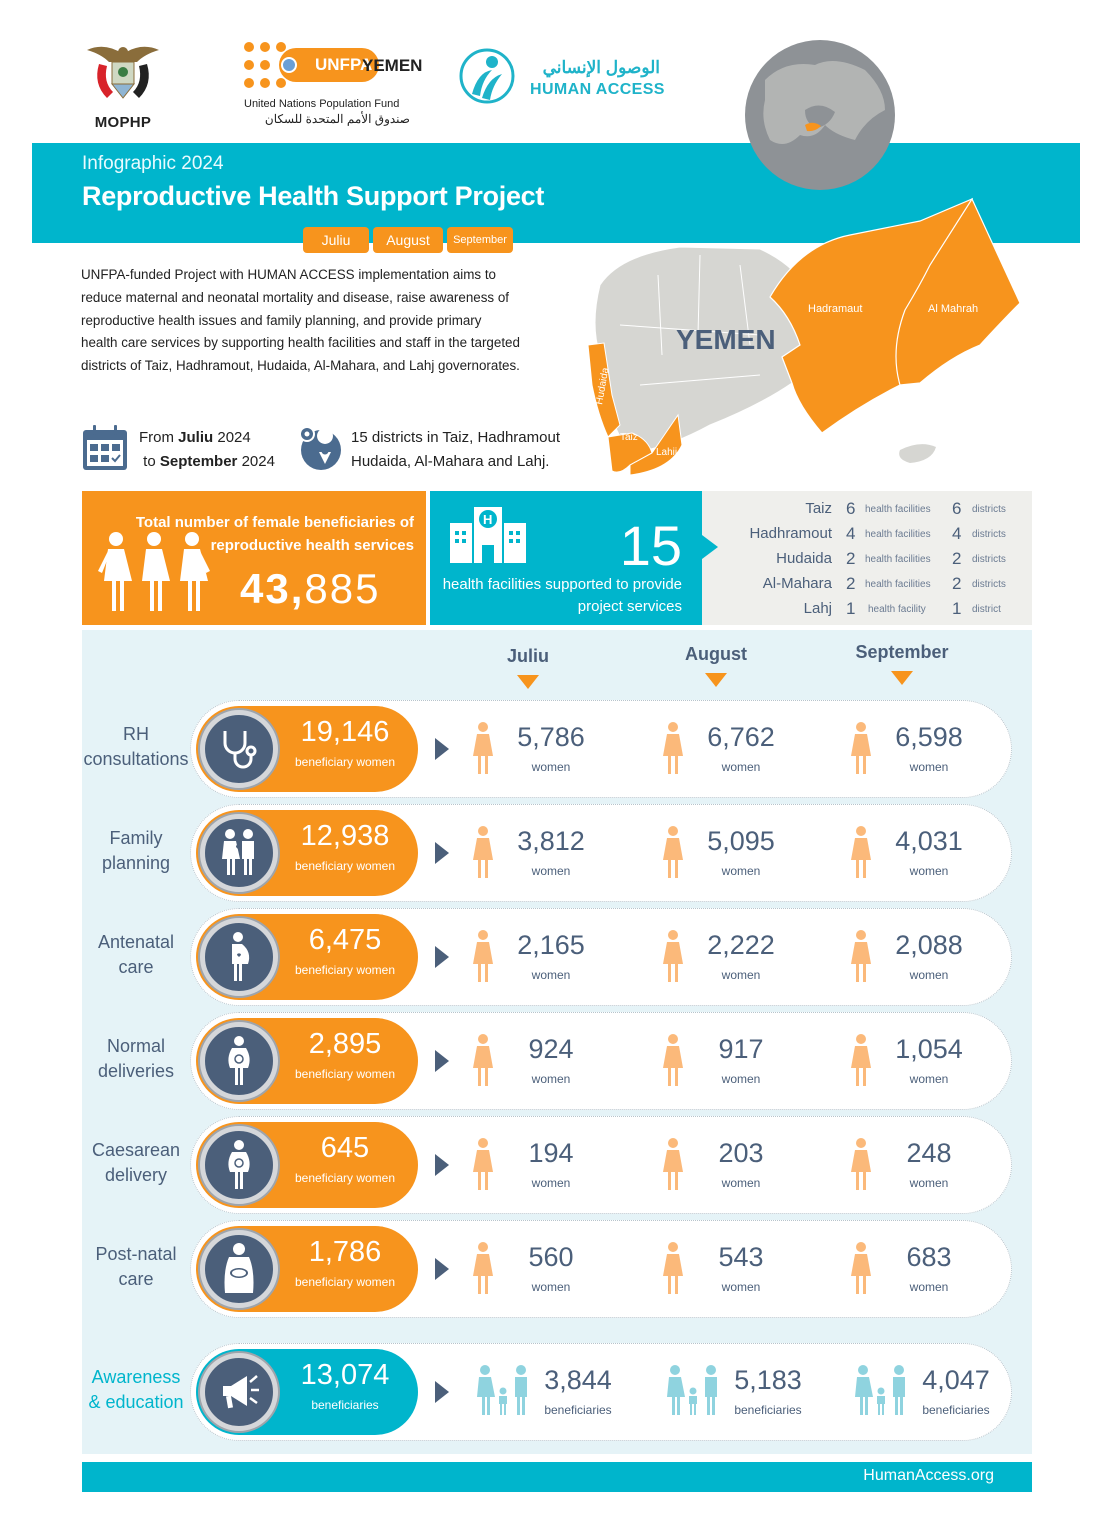  Describe the element at coordinates (925, 1270) in the screenshot. I see `month-value-september: 683 women` at that location.